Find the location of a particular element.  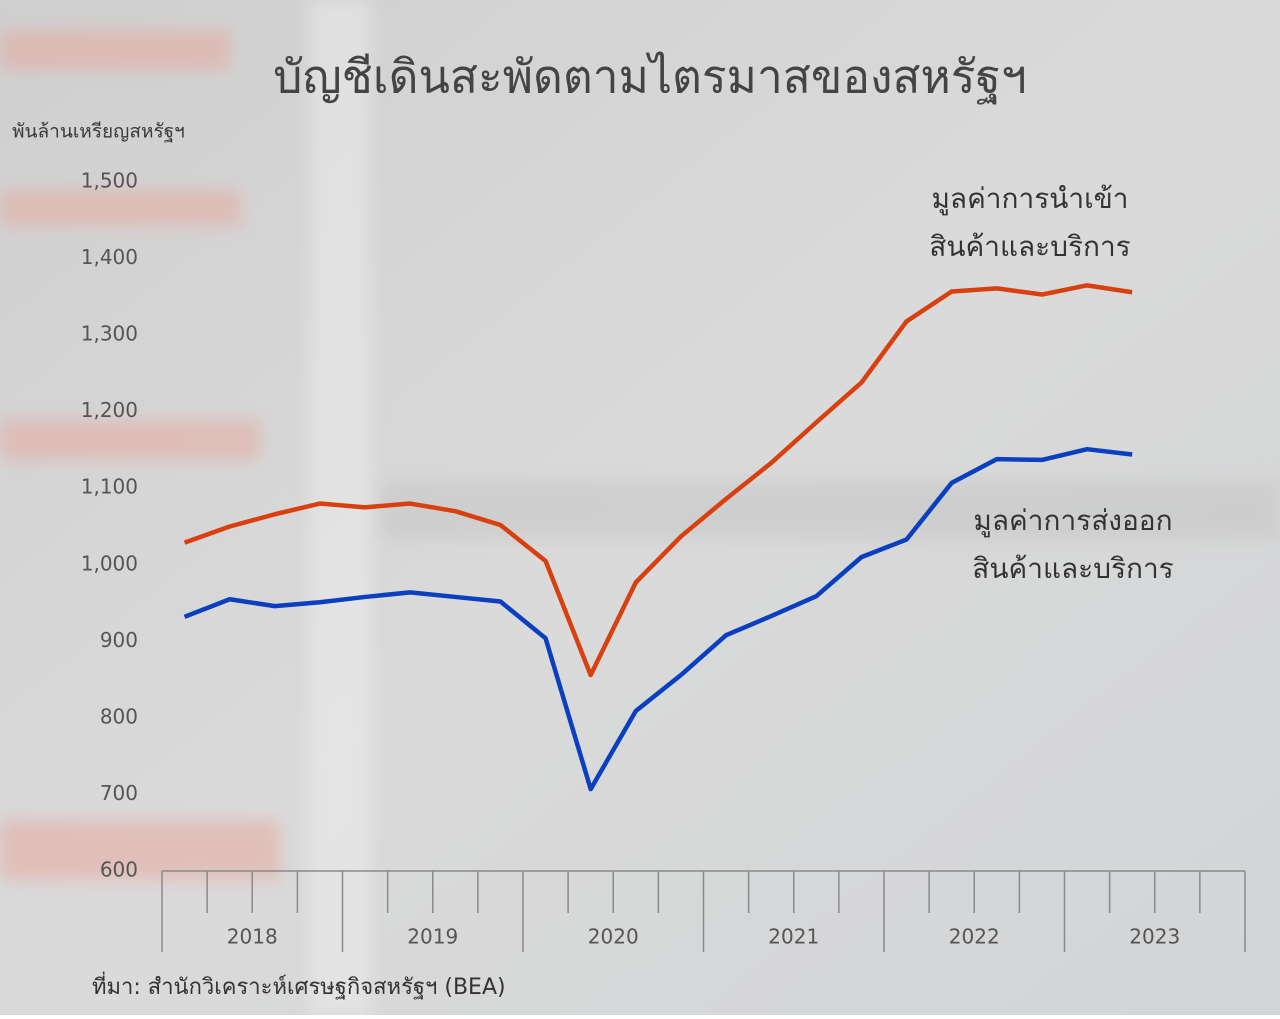

series-label: มูลค่าการส่งออกสินค้าและบริการ is located at coordinates (1072, 544).